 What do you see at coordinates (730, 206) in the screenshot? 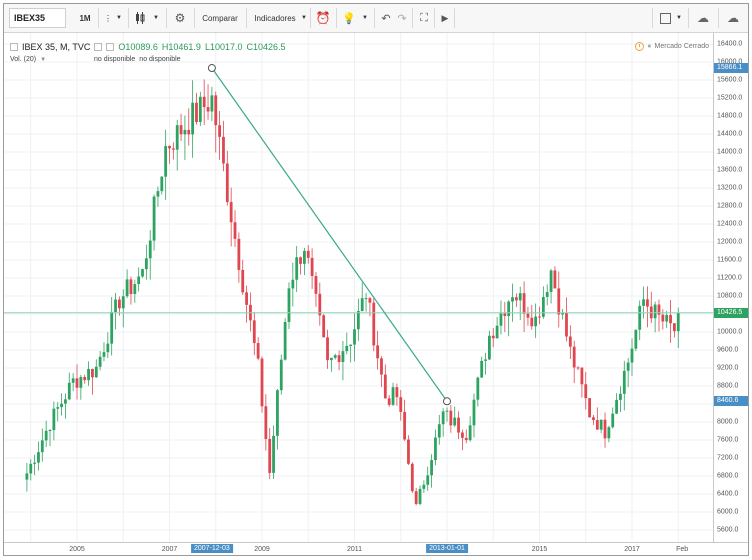
I see `price-tick-label: 12800.0` at bounding box center [730, 206].